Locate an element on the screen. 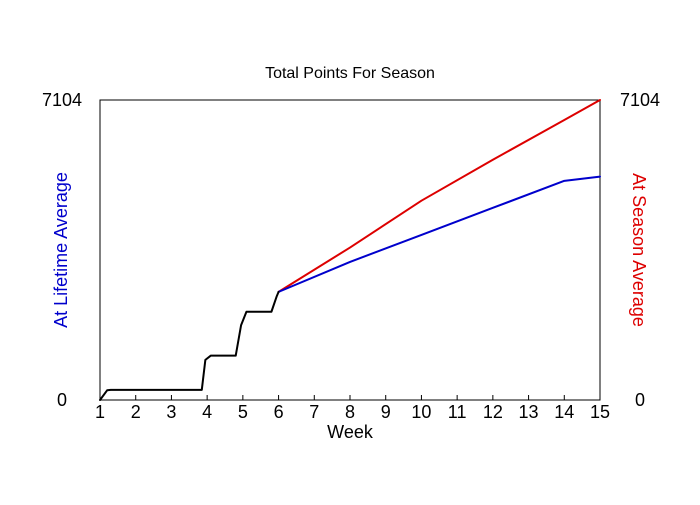  x-tick-label-14: 14 is located at coordinates (564, 412).